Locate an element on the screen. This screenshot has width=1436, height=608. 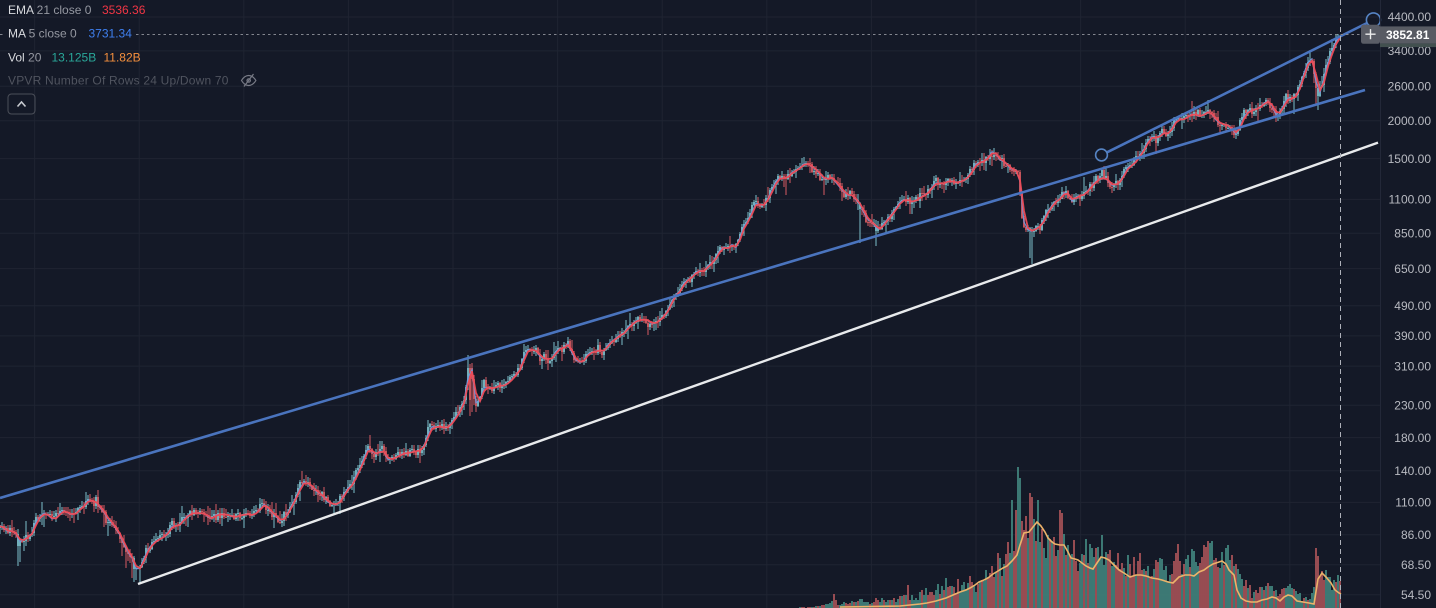
svg-text: 180.00 is located at coordinates (1412, 438).